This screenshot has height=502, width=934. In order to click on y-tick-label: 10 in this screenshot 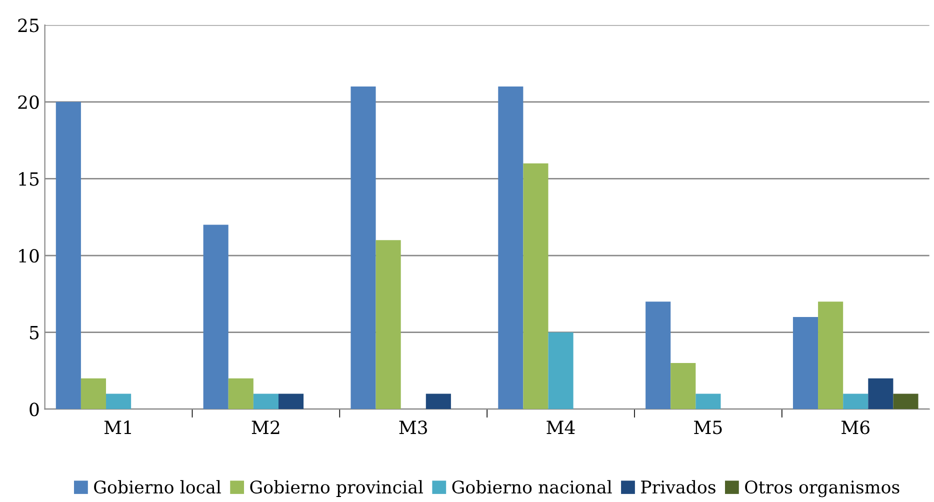, I will do `click(29, 255)`.